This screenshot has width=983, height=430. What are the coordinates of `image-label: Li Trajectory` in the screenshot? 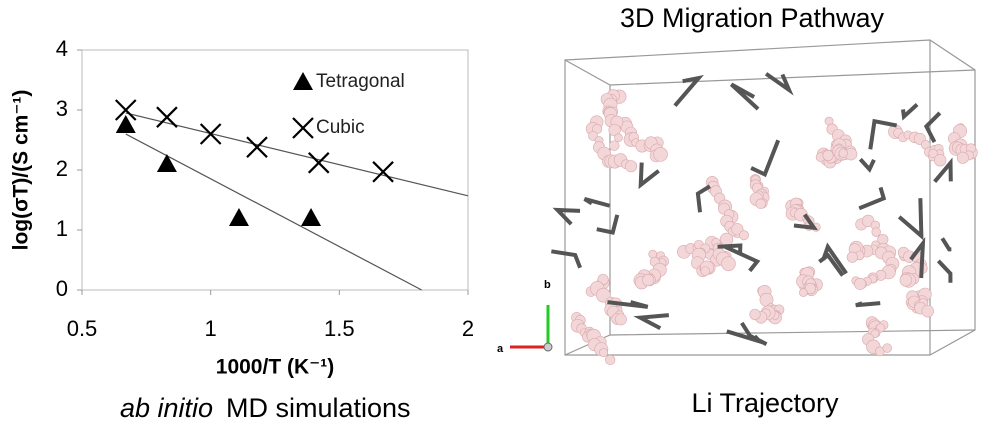 It's located at (765, 403).